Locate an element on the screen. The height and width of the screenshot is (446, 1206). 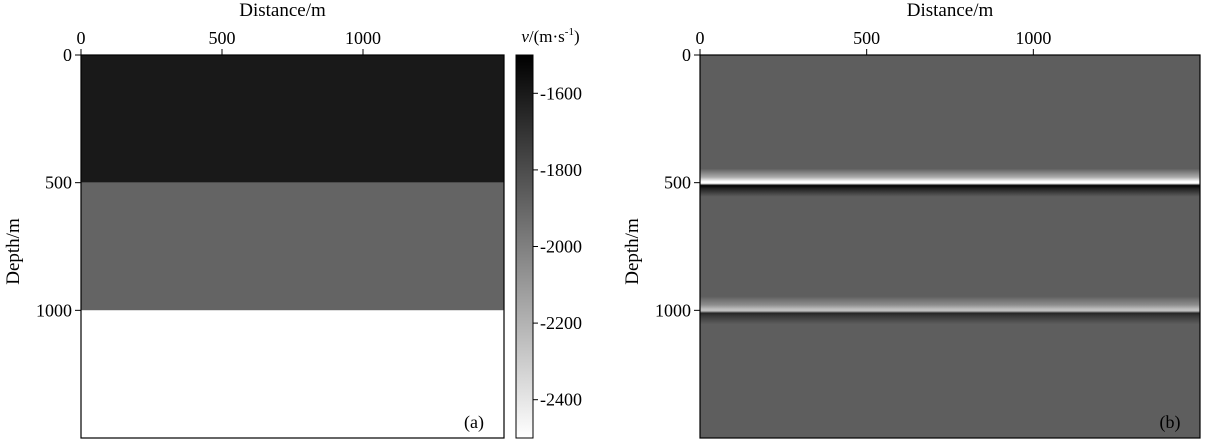
colorbar-tick-label: -1800 is located at coordinates (561, 170).